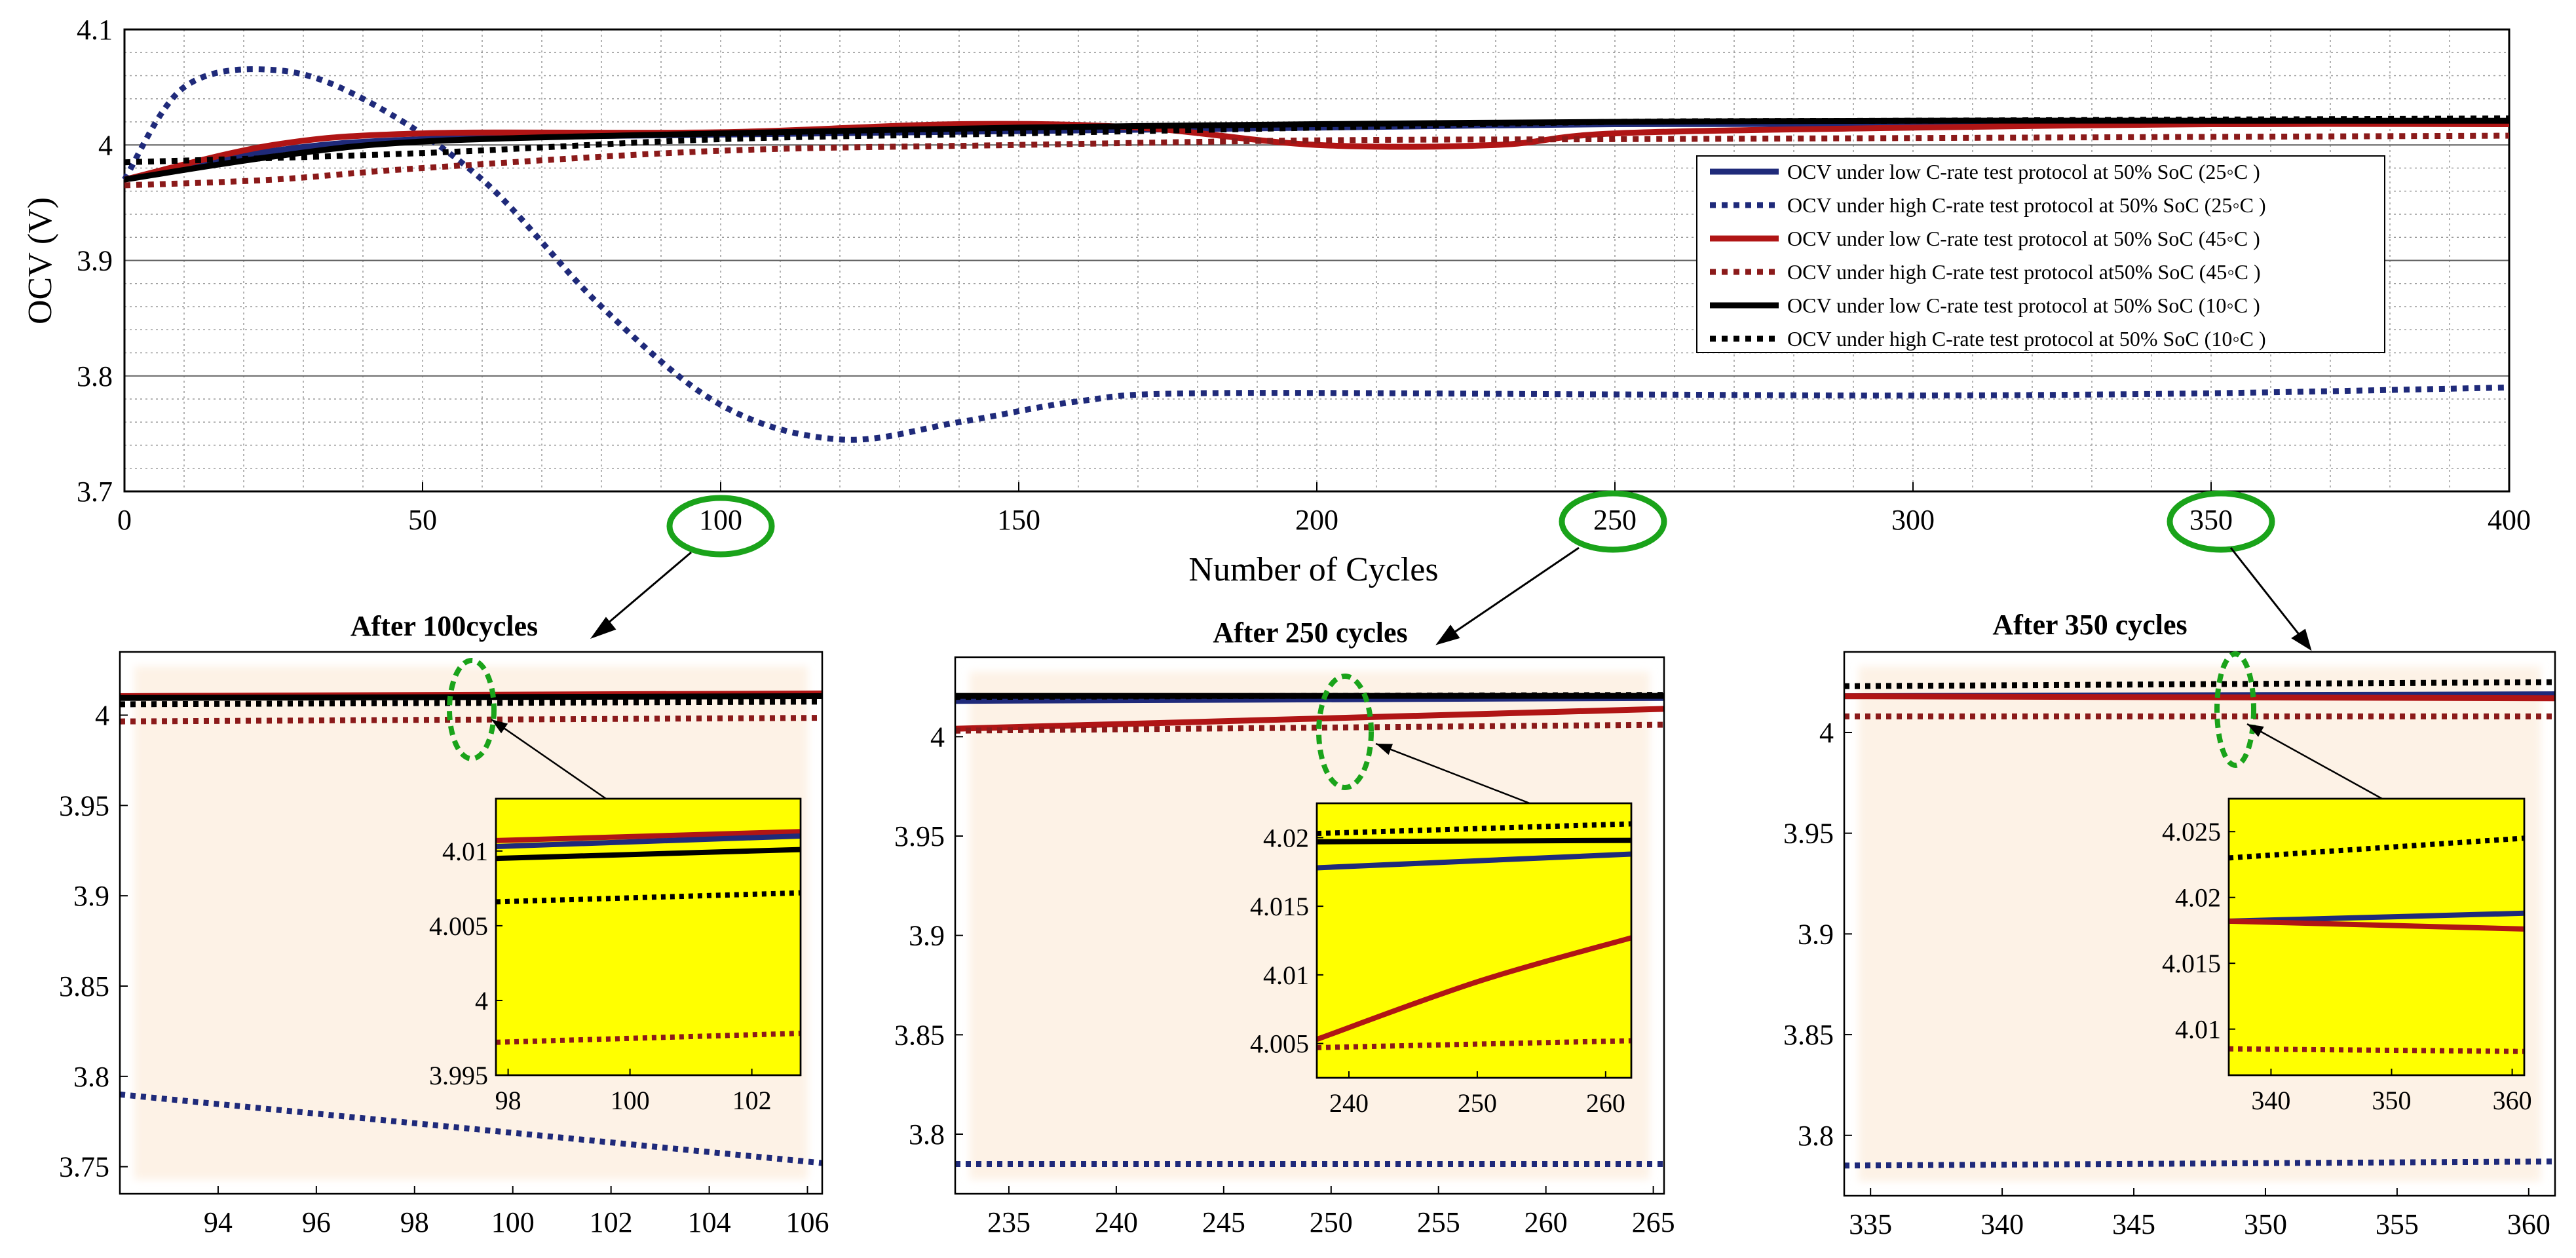 This screenshot has width=2576, height=1258. Describe the element at coordinates (84, 806) in the screenshot. I see `subplot-after100-y-tick-label: 3.95` at that location.